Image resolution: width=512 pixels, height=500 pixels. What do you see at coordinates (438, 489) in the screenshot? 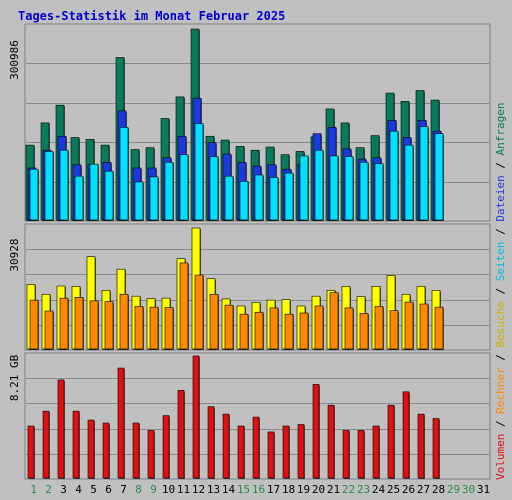
I see `x-tick-label: 28` at bounding box center [438, 489].